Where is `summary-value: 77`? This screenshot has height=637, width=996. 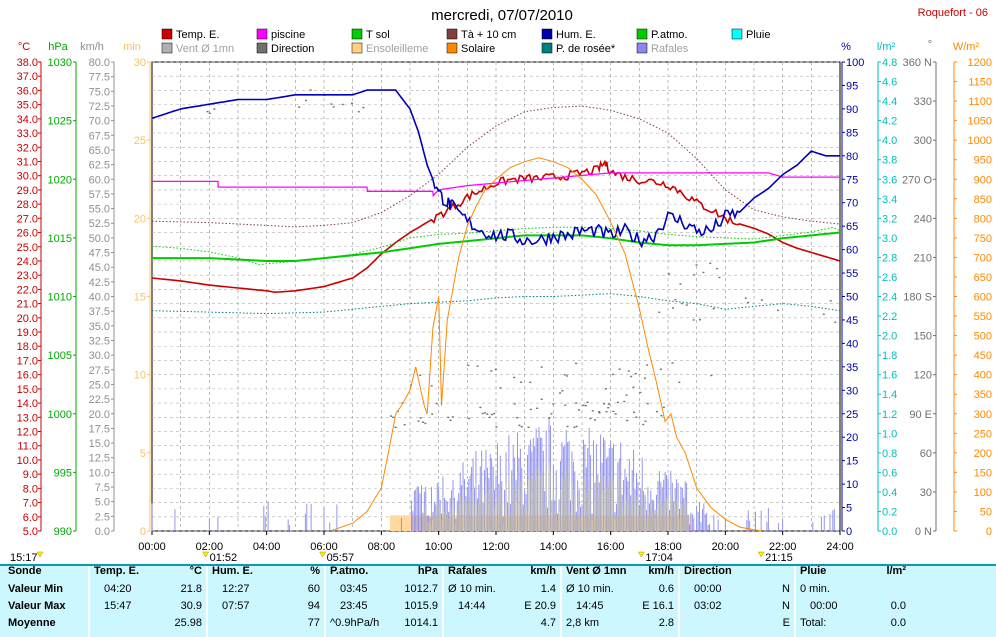
summary-value: 77 is located at coordinates (313, 623).